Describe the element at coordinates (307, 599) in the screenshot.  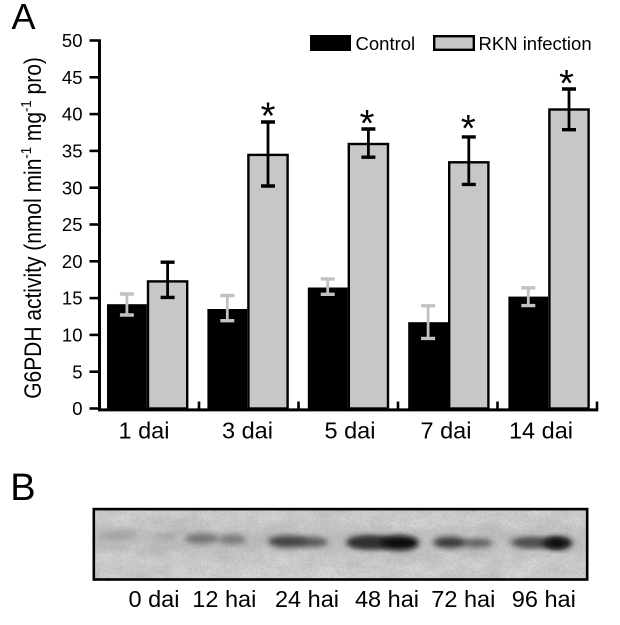
I see `svg-text: 24 hai` at that location.